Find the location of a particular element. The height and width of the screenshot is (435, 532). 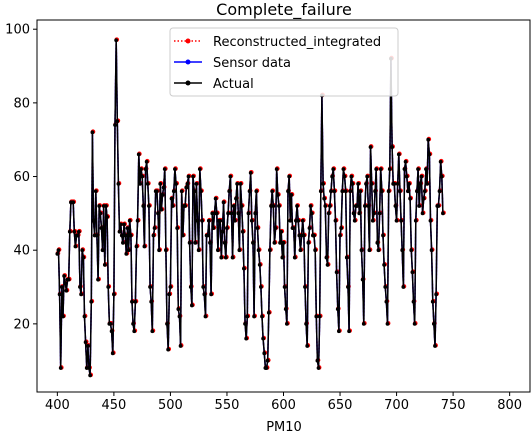

y-tick-label: 100 is located at coordinates (17, 30).